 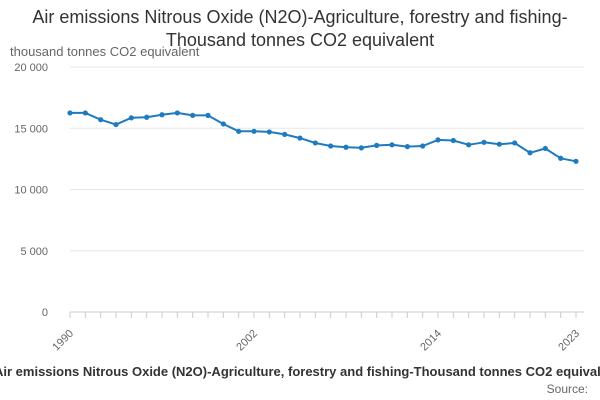 I want to click on y-tick-label: 0, so click(x=45, y=313).